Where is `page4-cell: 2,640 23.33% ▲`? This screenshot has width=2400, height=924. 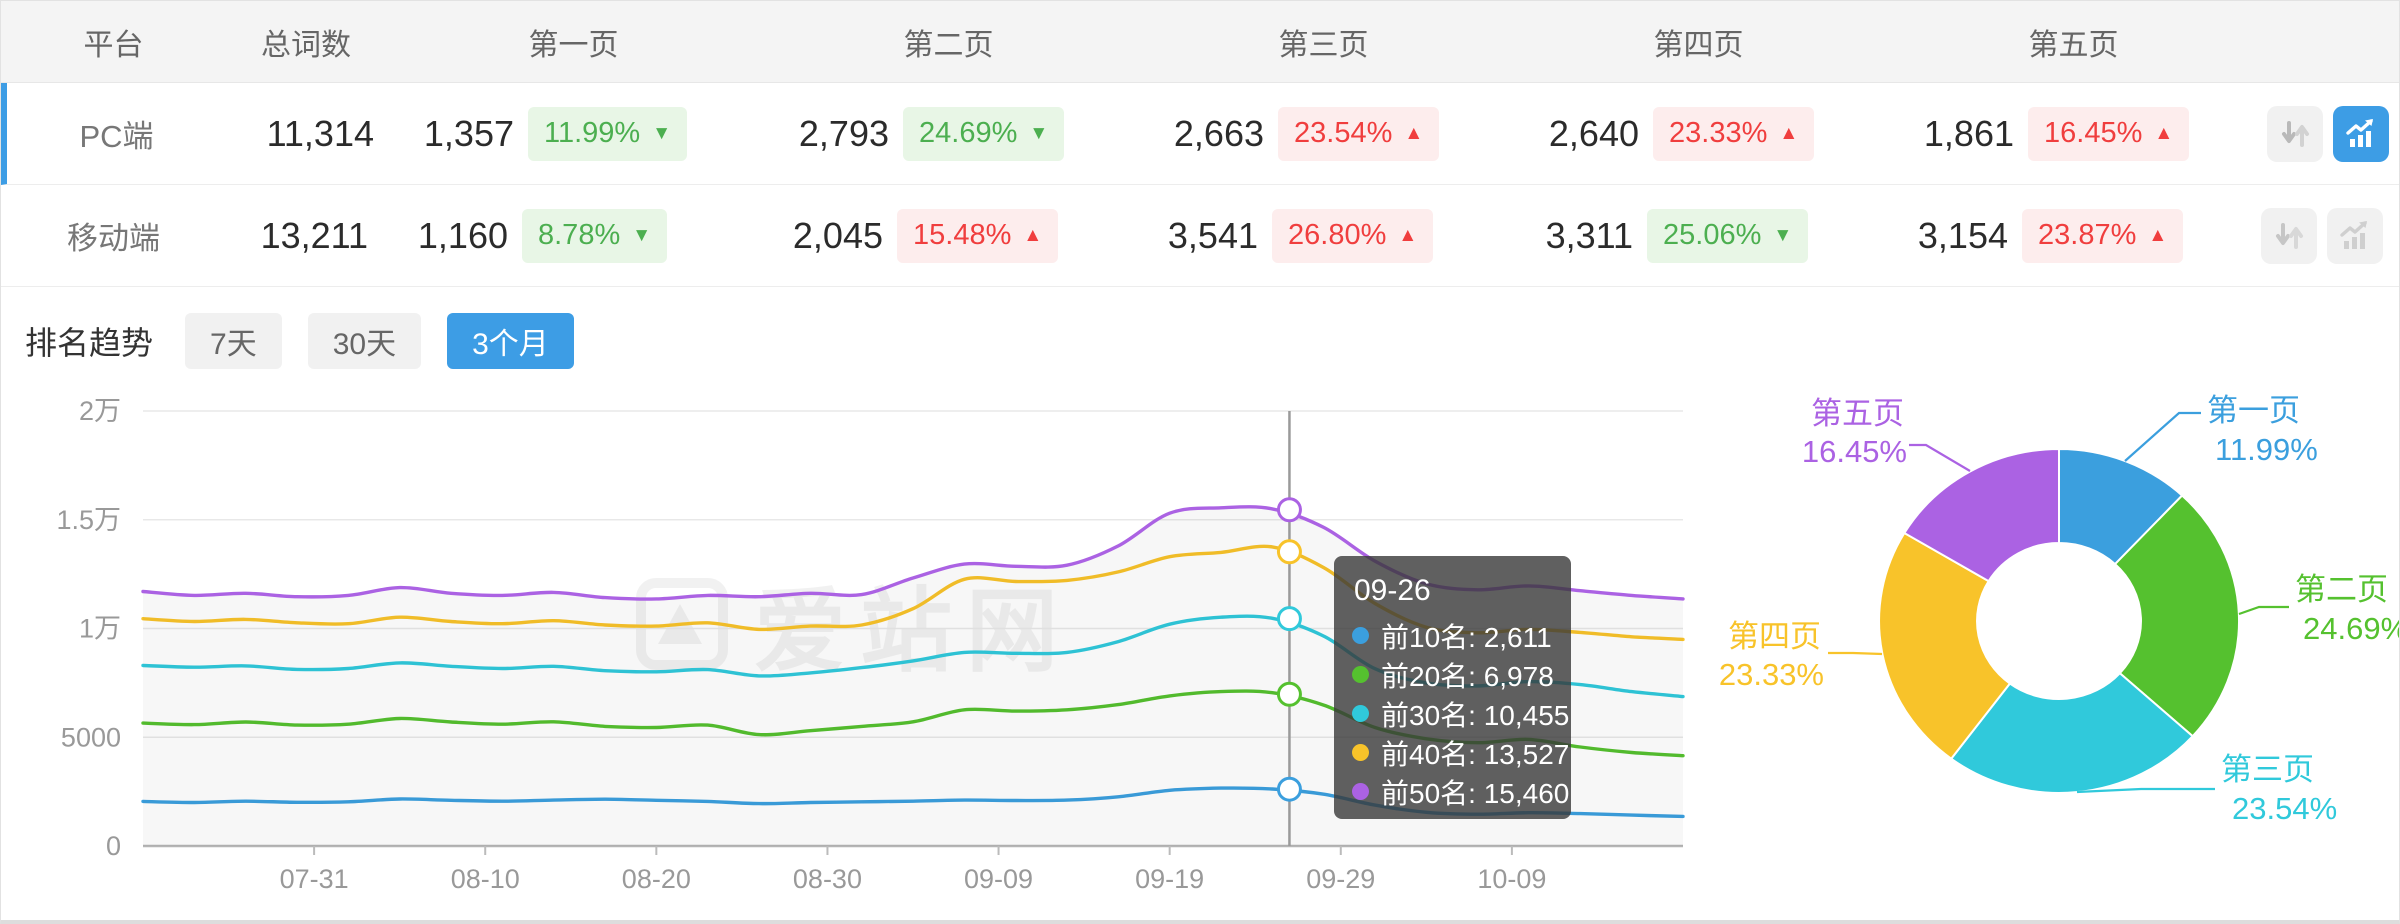
page4-cell: 2,640 23.33% ▲ is located at coordinates (1704, 133).